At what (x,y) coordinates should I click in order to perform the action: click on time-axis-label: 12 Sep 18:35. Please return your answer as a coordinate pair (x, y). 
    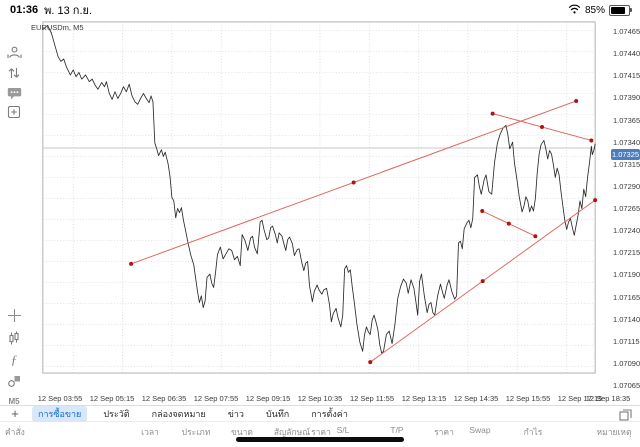
    Looking at the image, I should click on (608, 398).